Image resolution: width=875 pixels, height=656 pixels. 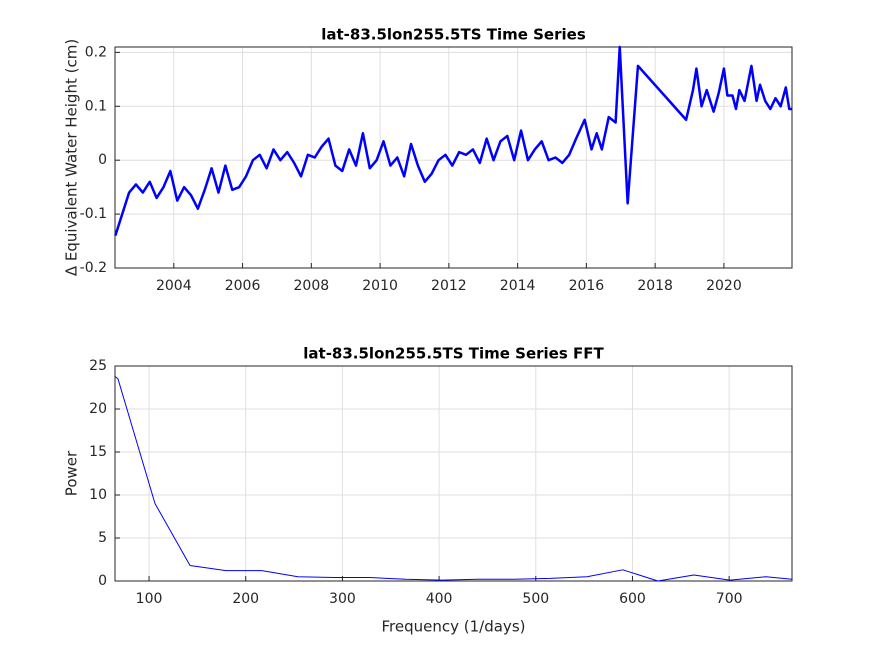 What do you see at coordinates (98, 409) in the screenshot?
I see `y-tick-label: 20` at bounding box center [98, 409].